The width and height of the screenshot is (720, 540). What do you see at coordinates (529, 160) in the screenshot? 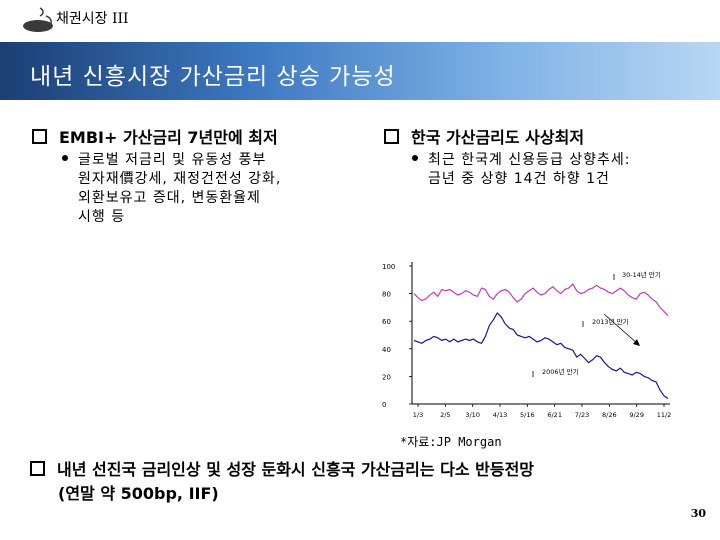
I see `right-bullet-line-1: 최근 한국계 신용등급 상향추세:` at bounding box center [529, 160].